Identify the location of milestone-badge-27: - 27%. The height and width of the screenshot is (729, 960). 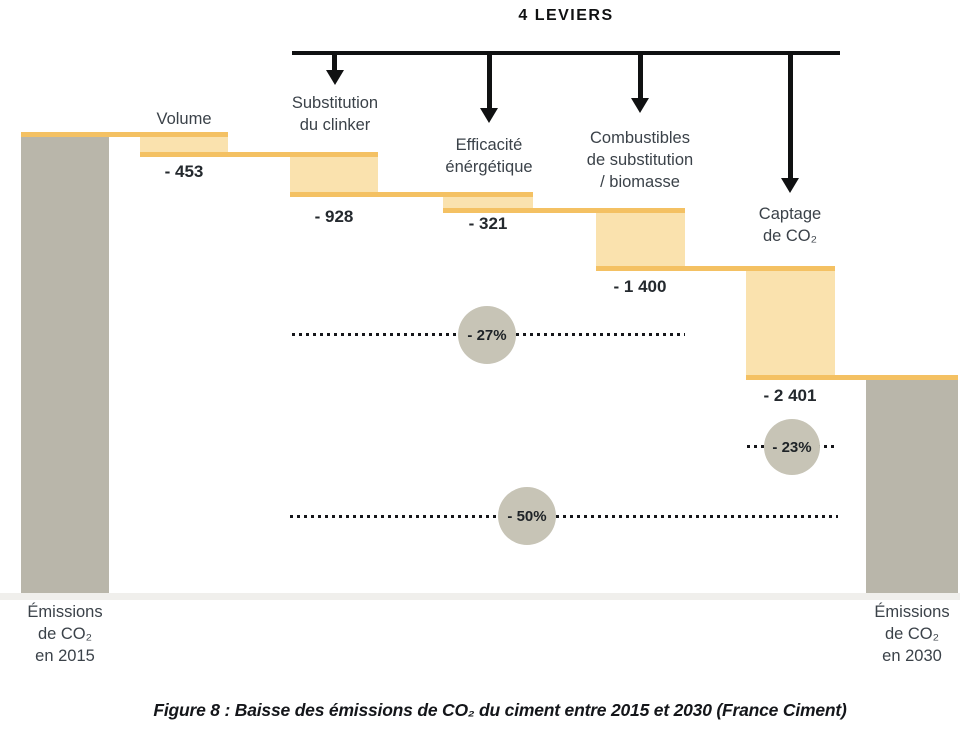
(487, 335).